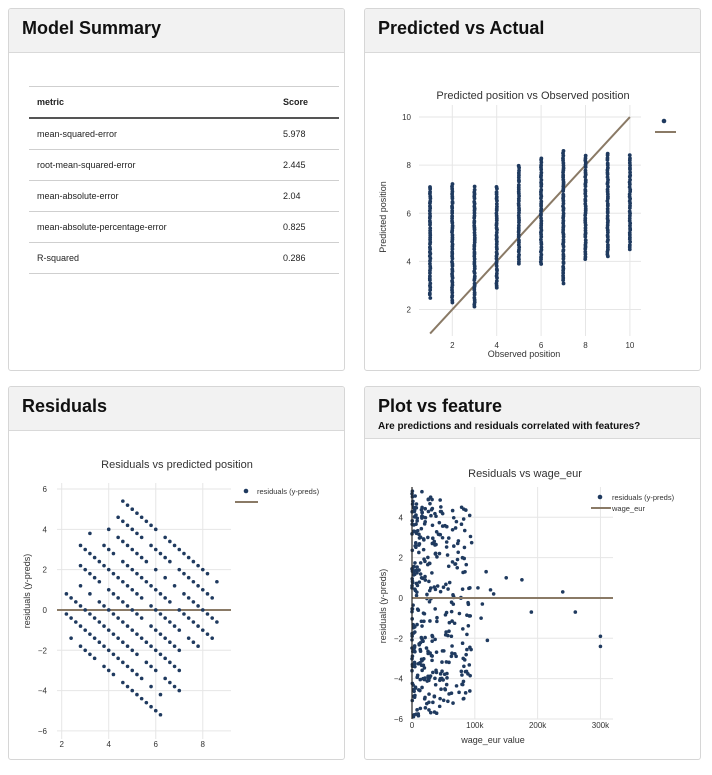  Describe the element at coordinates (665, 125) in the screenshot. I see `legend` at that location.